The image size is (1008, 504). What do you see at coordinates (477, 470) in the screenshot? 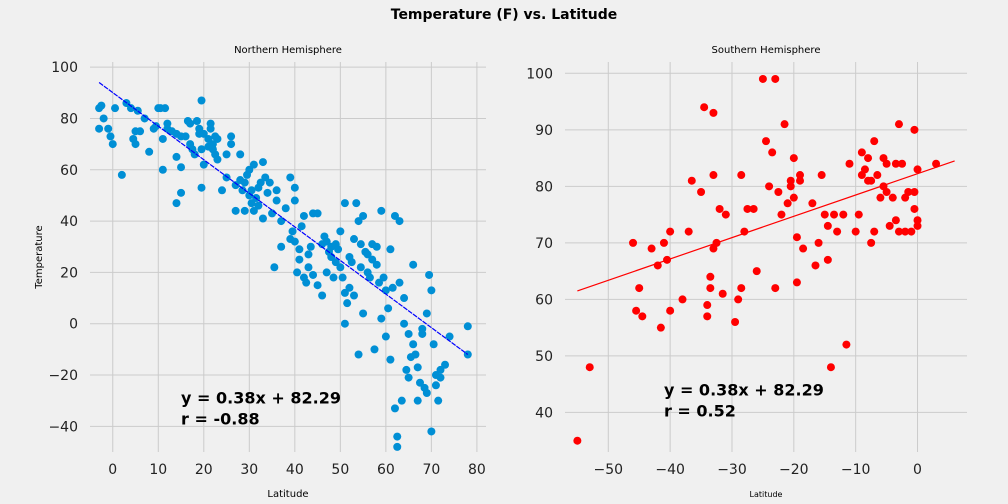
I see `north-x-tick-label: 80` at bounding box center [477, 470].